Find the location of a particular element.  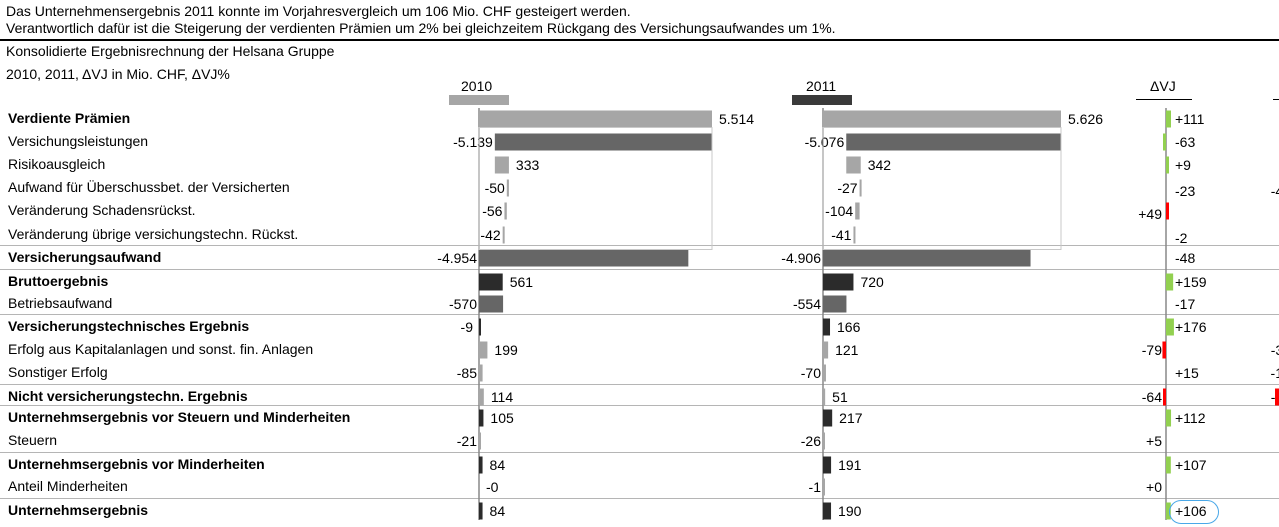

value-label-2010-10: -9 is located at coordinates (467, 327).